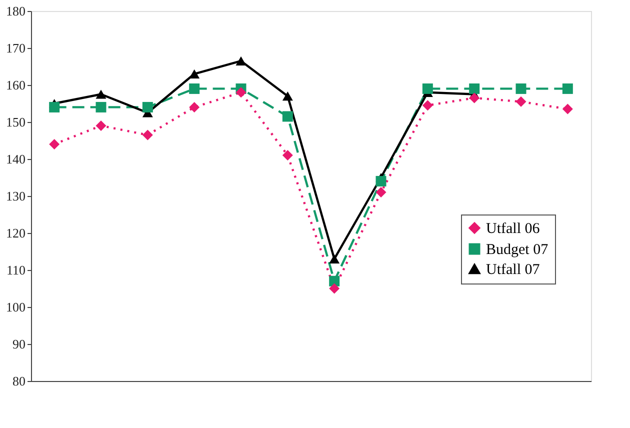  I want to click on y-tick-label: 80, so click(19, 381).